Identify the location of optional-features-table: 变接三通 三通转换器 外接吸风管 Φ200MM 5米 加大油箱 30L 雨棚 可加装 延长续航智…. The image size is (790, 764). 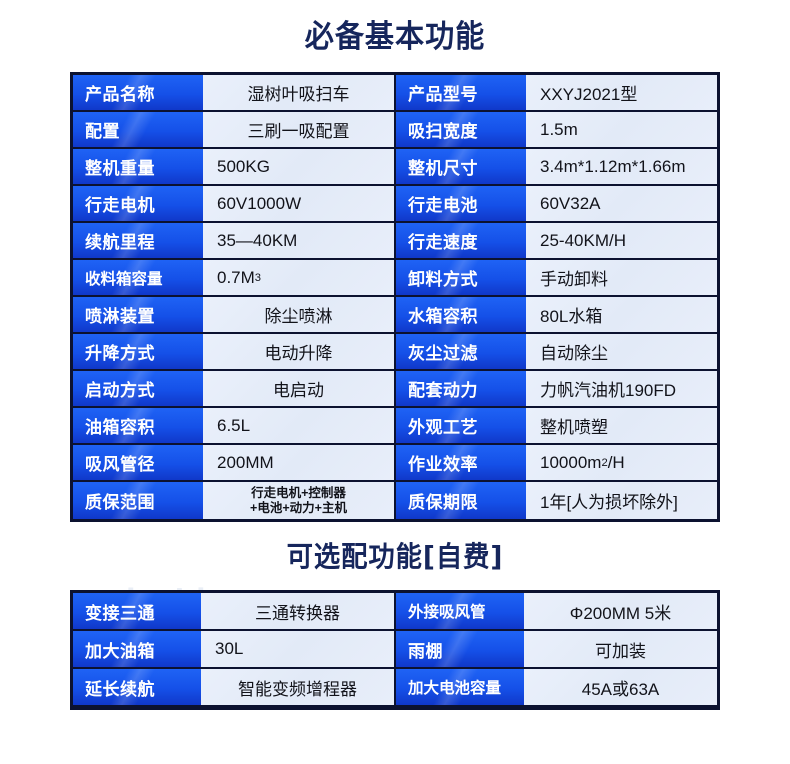
(395, 650).